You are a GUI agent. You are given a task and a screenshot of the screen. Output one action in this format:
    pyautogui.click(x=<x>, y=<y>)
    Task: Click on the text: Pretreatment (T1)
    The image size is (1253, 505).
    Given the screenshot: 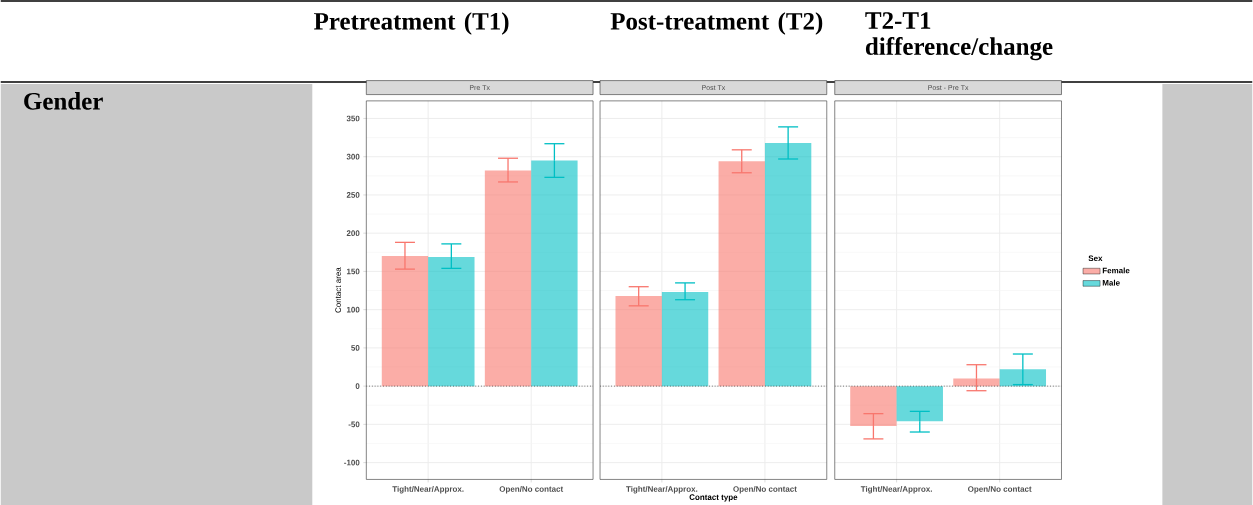 What is the action you would take?
    pyautogui.click(x=411, y=23)
    